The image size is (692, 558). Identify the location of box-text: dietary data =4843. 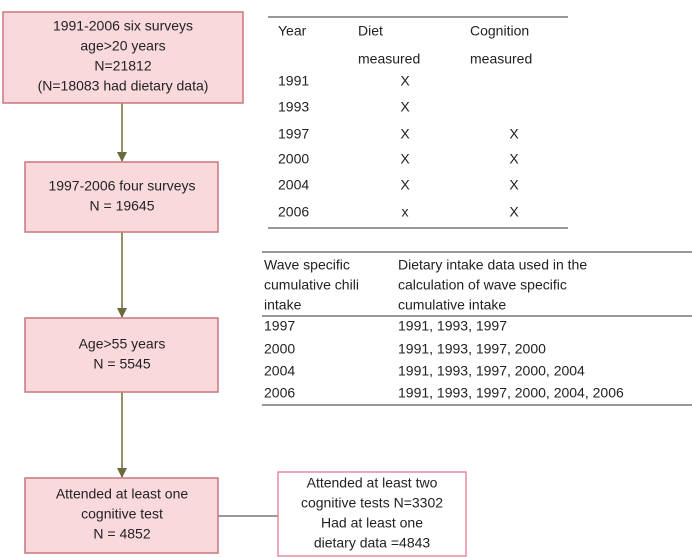
(372, 543).